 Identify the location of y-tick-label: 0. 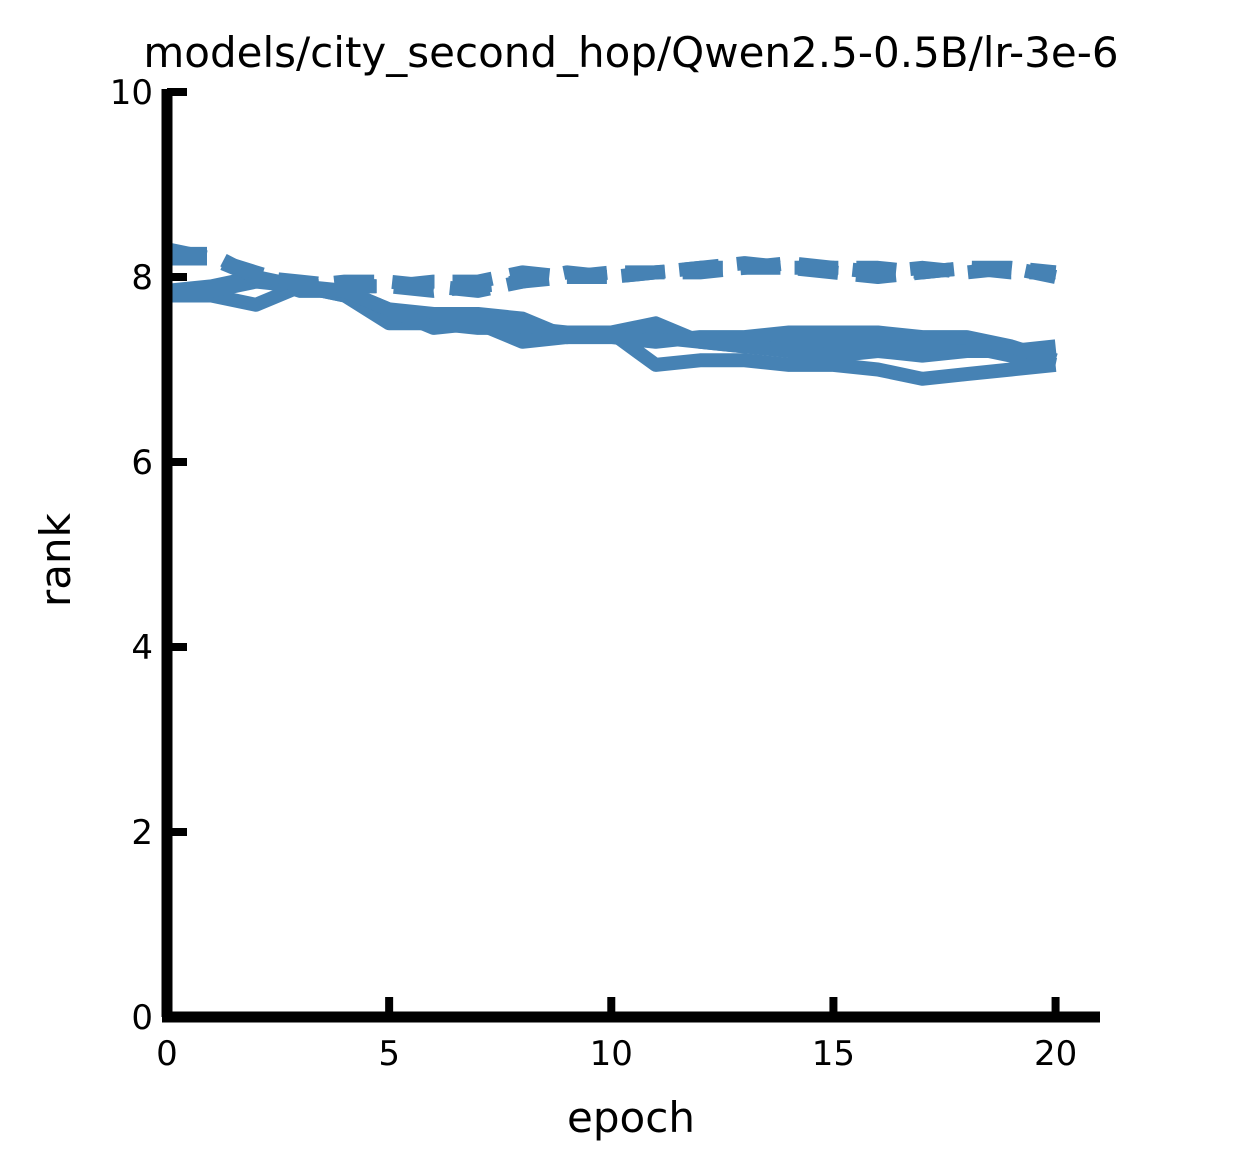
(142, 1018).